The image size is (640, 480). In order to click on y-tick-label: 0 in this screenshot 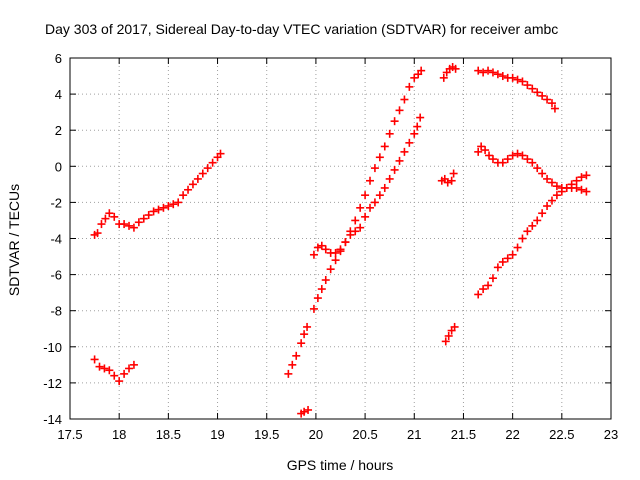, I will do `click(58, 166)`.